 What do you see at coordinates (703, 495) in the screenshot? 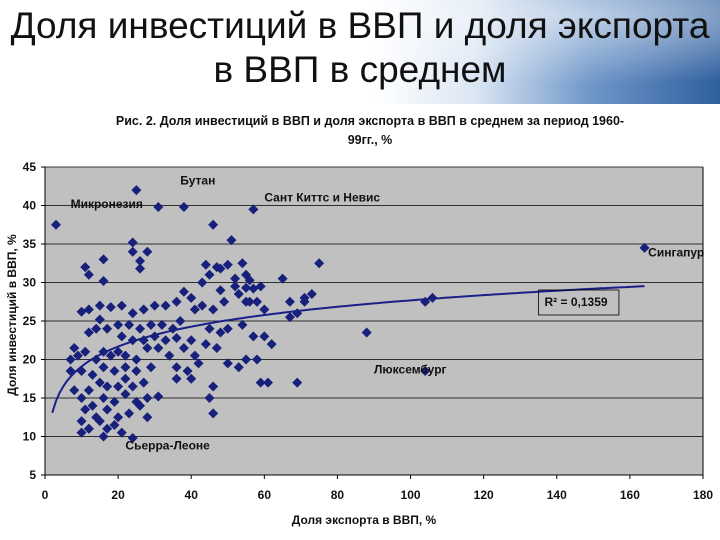
I see `x-tick-label: 180` at bounding box center [703, 495].